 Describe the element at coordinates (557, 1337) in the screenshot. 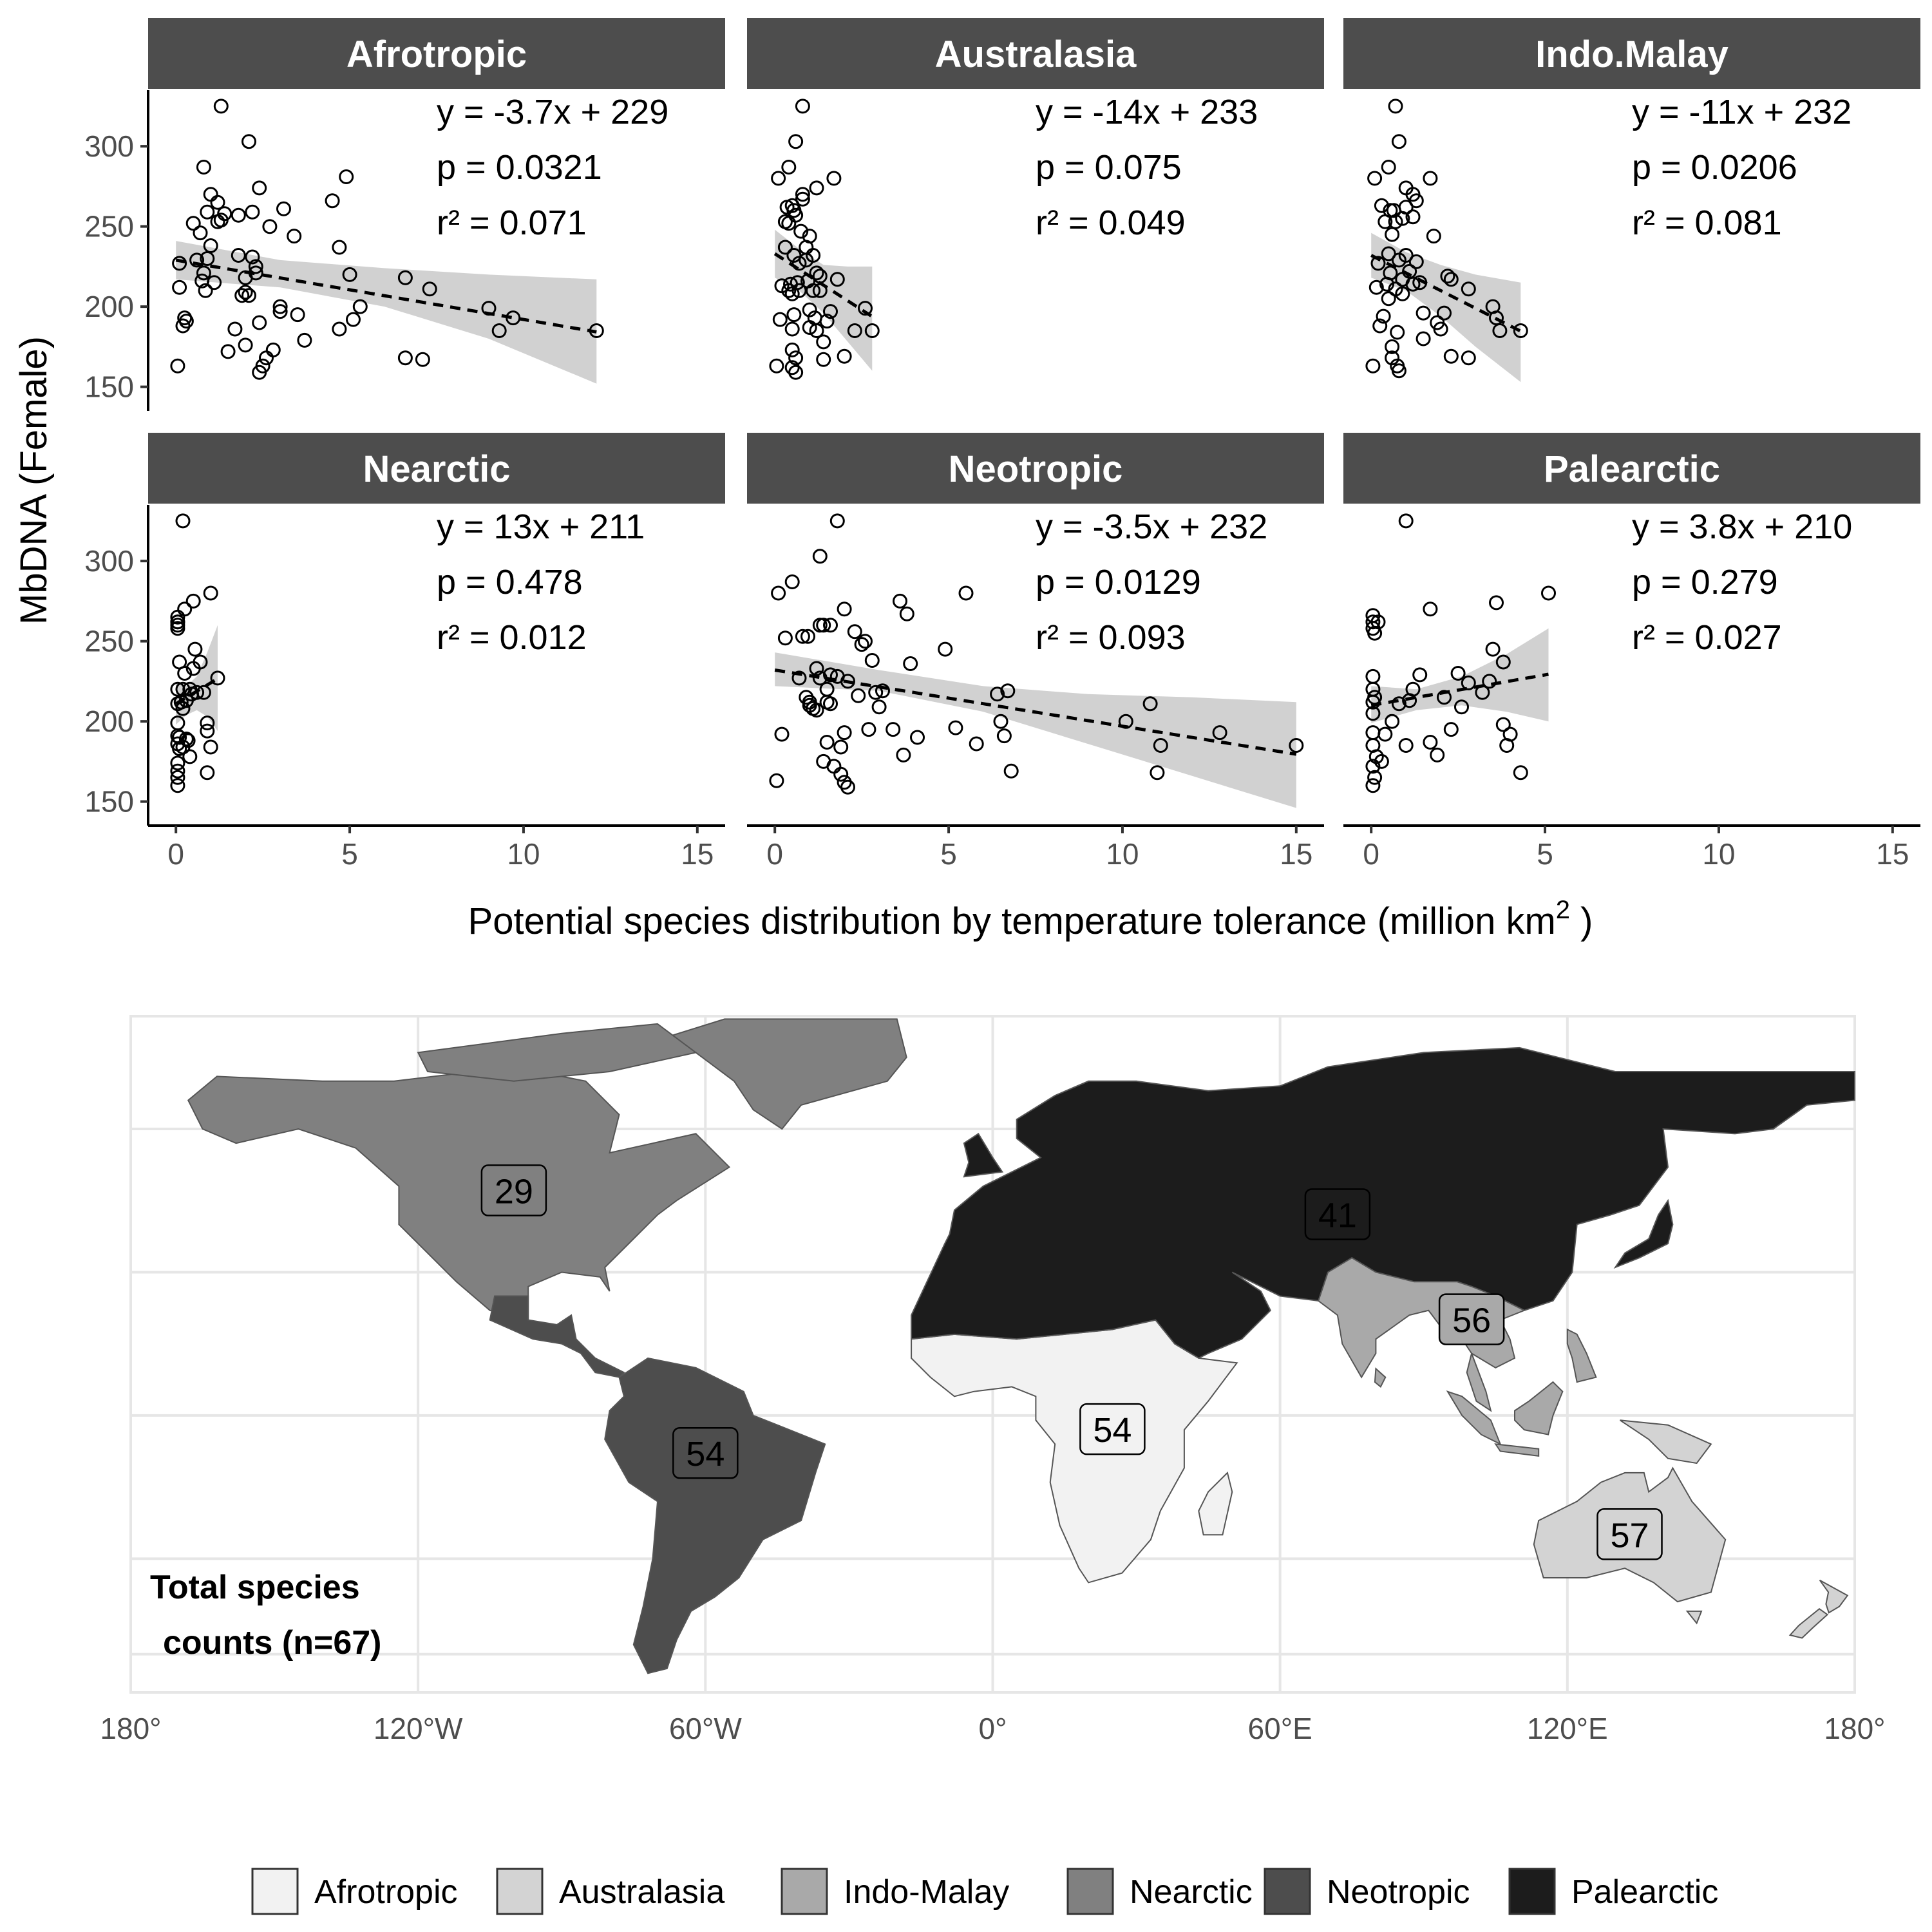

I see `landmass-central-america` at that location.